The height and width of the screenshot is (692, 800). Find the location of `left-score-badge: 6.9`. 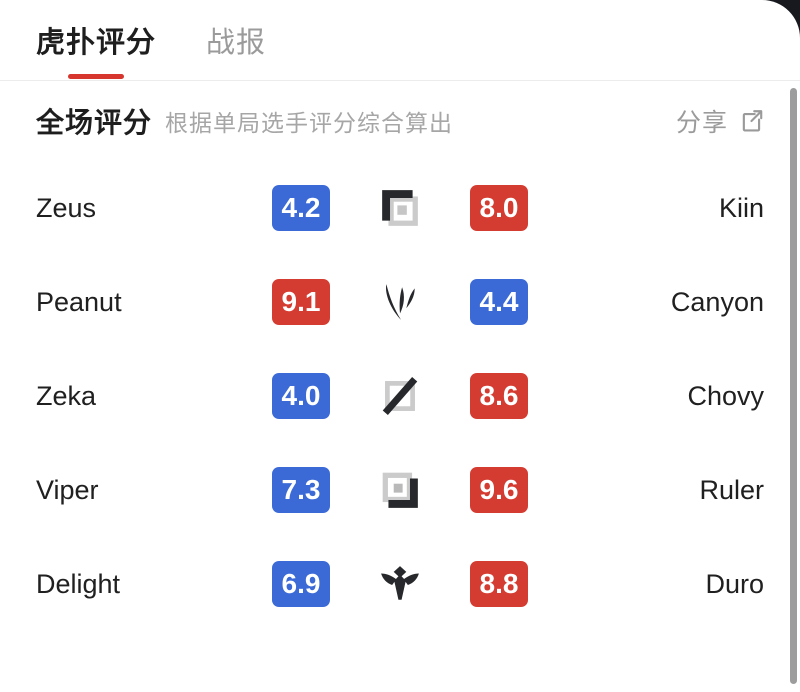

left-score-badge: 6.9 is located at coordinates (301, 584).